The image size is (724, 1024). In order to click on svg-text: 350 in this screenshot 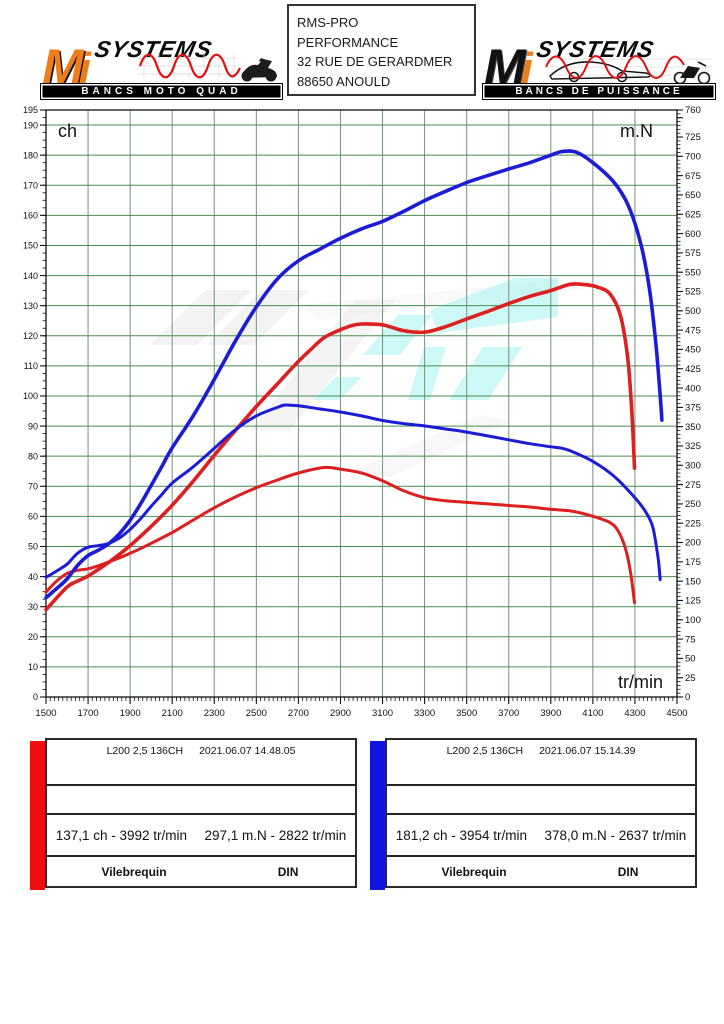, I will do `click(693, 427)`.